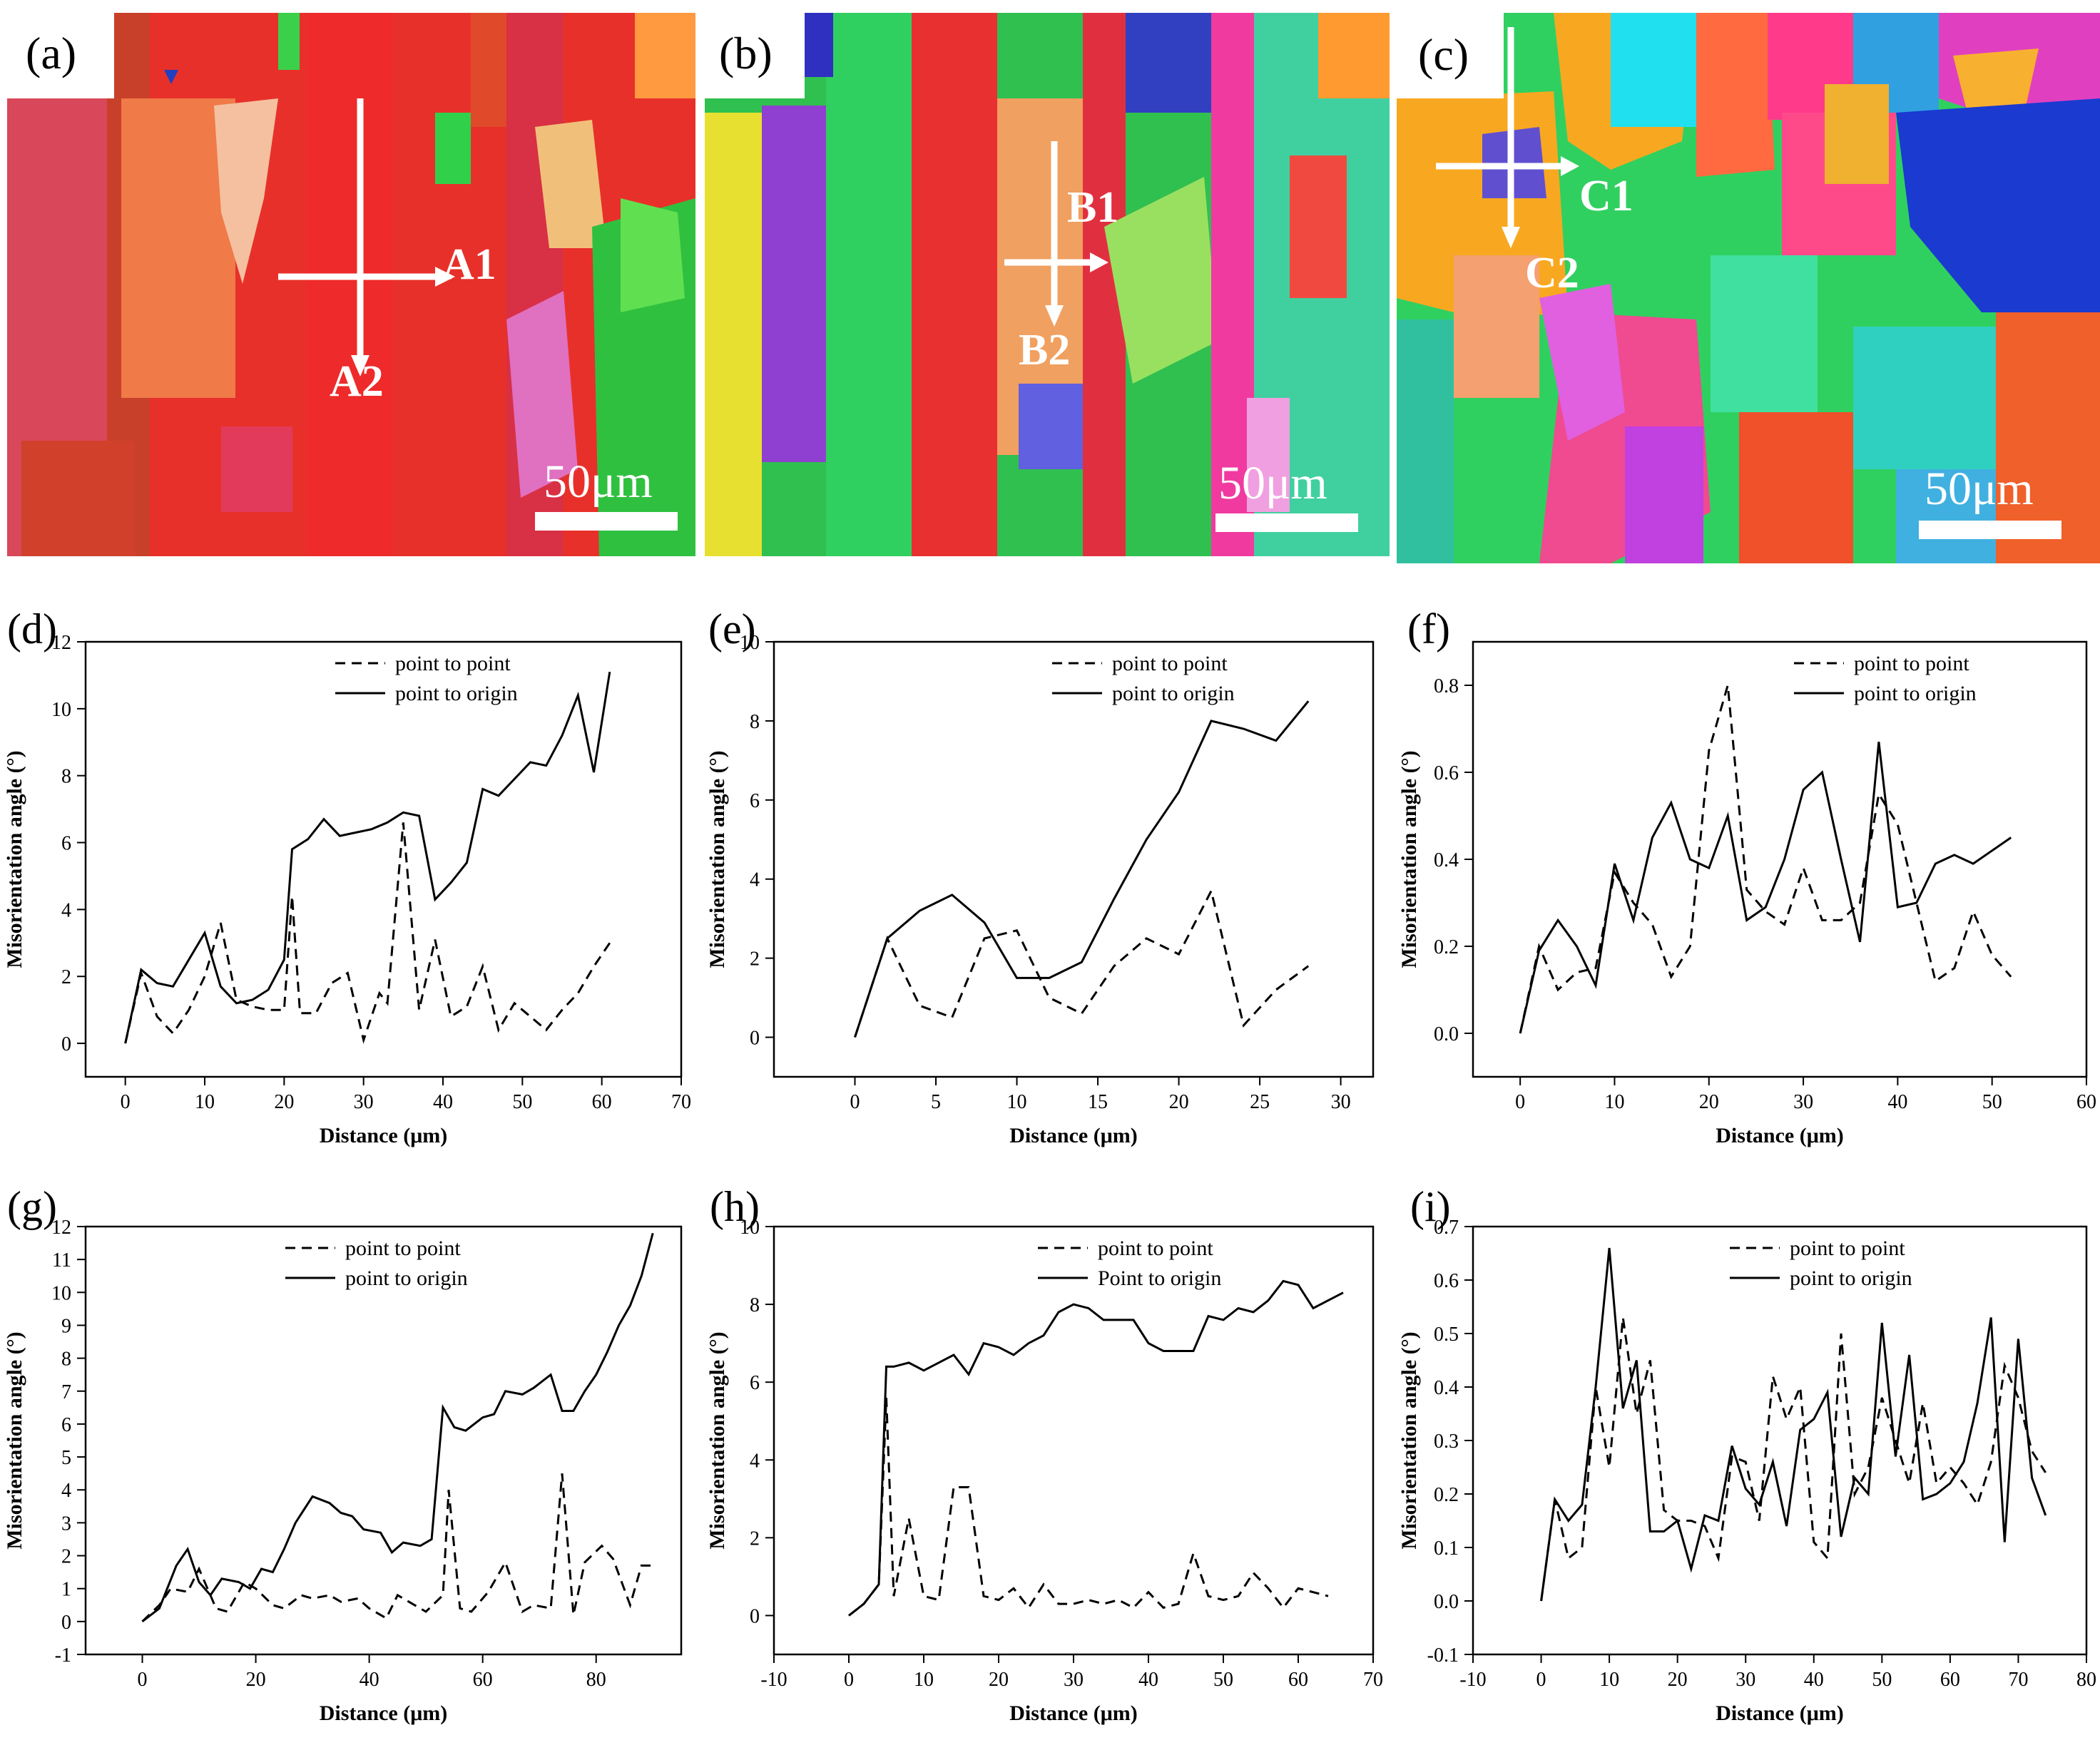 The height and width of the screenshot is (1745, 2100). Describe the element at coordinates (1446, 1281) in the screenshot. I see `y-tick-label: 0.6` at that location.